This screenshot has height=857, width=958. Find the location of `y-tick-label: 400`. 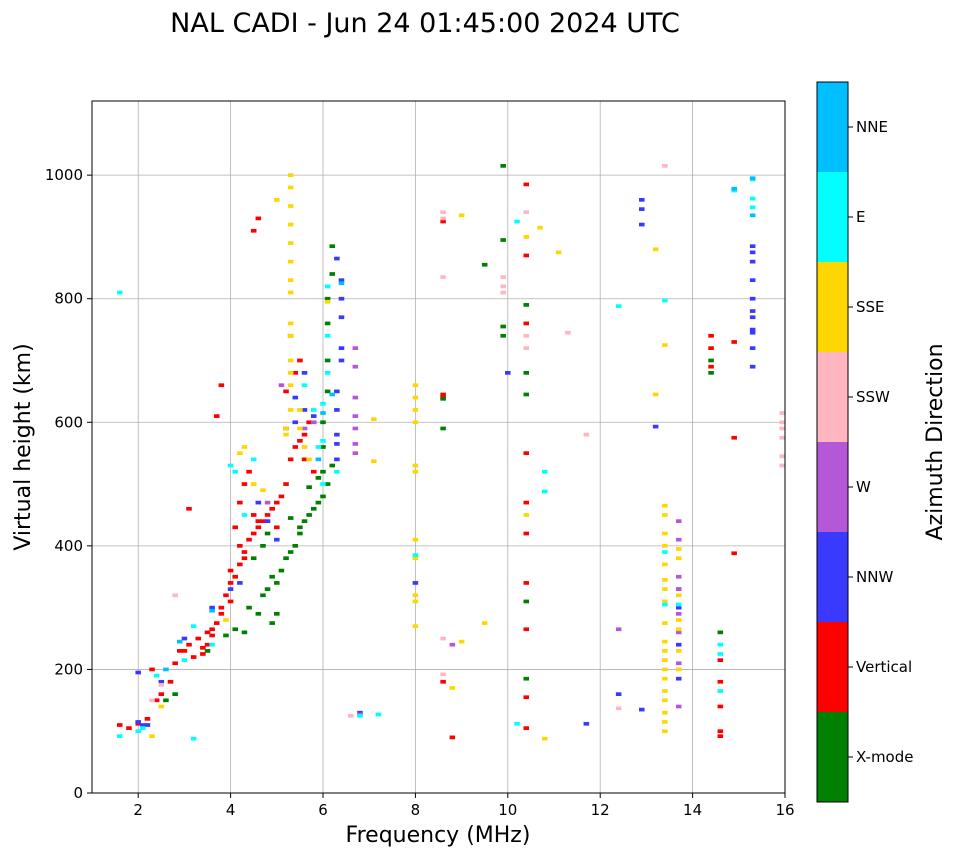

y-tick-label: 400 is located at coordinates (68, 546).